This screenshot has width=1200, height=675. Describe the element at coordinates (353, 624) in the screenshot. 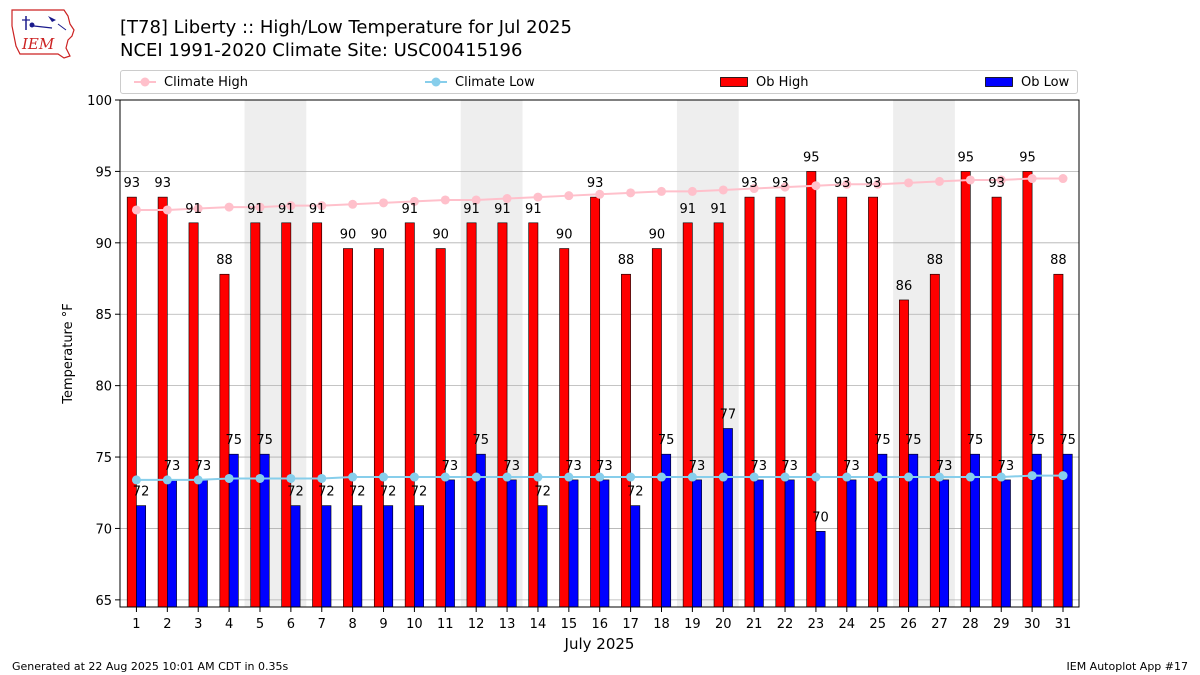

I see `x-tick-label: 8` at that location.